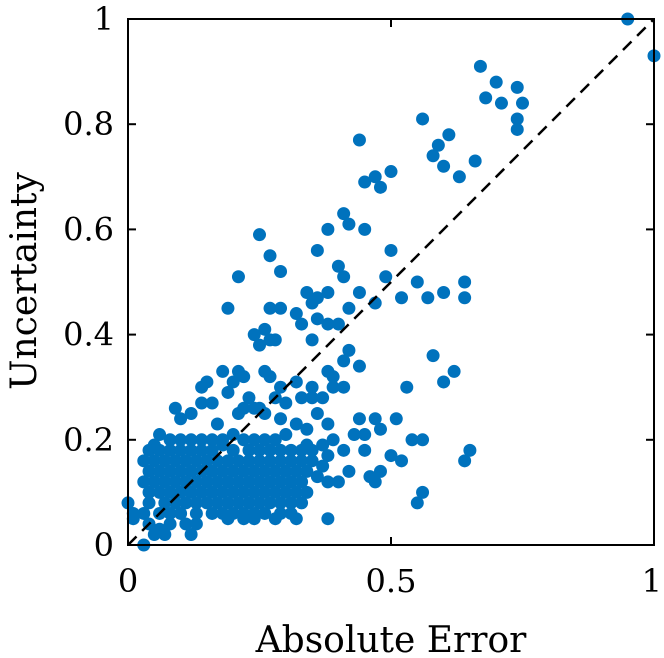 The height and width of the screenshot is (658, 664). I want to click on y-tick-label: 0.4, so click(88, 335).